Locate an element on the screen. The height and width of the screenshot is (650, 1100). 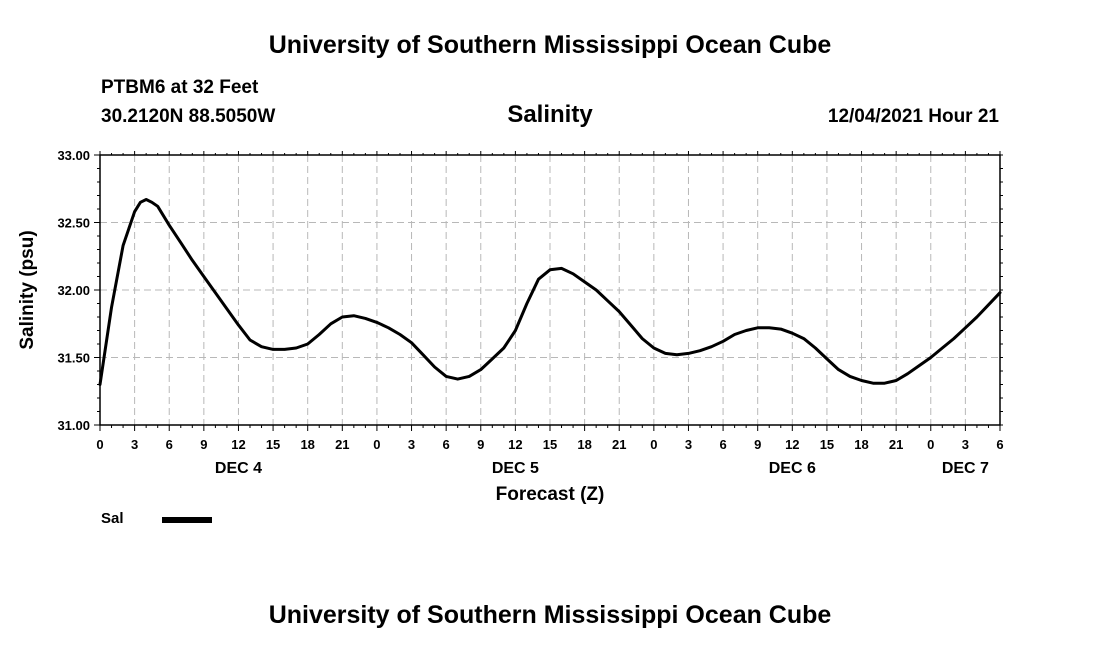
y-tick-label: 32.50 is located at coordinates (73, 223).